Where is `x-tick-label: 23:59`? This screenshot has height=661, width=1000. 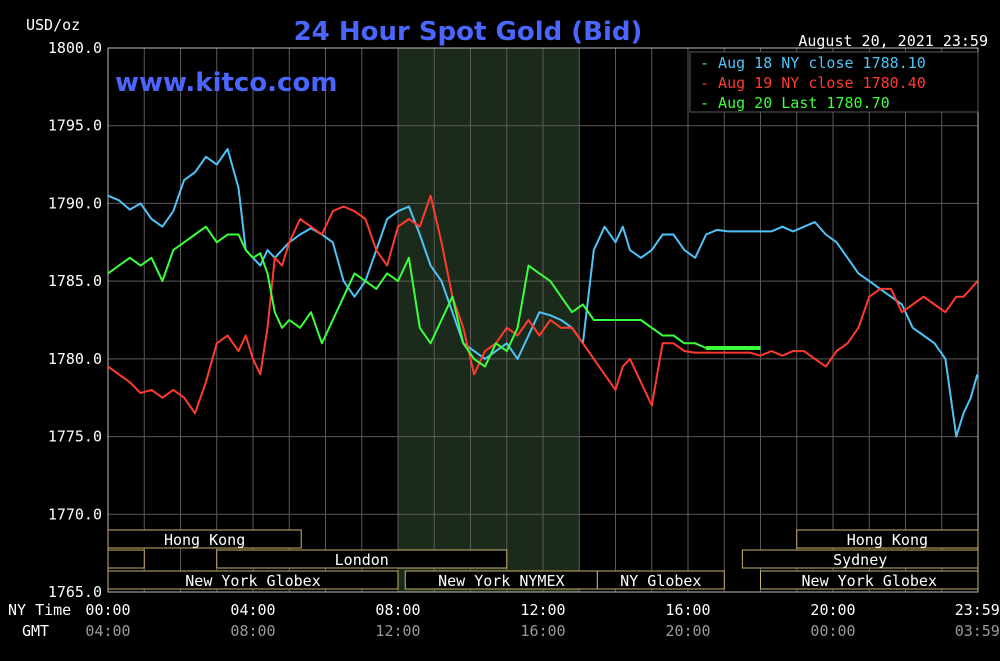
x-tick-label: 23:59 is located at coordinates (977, 610).